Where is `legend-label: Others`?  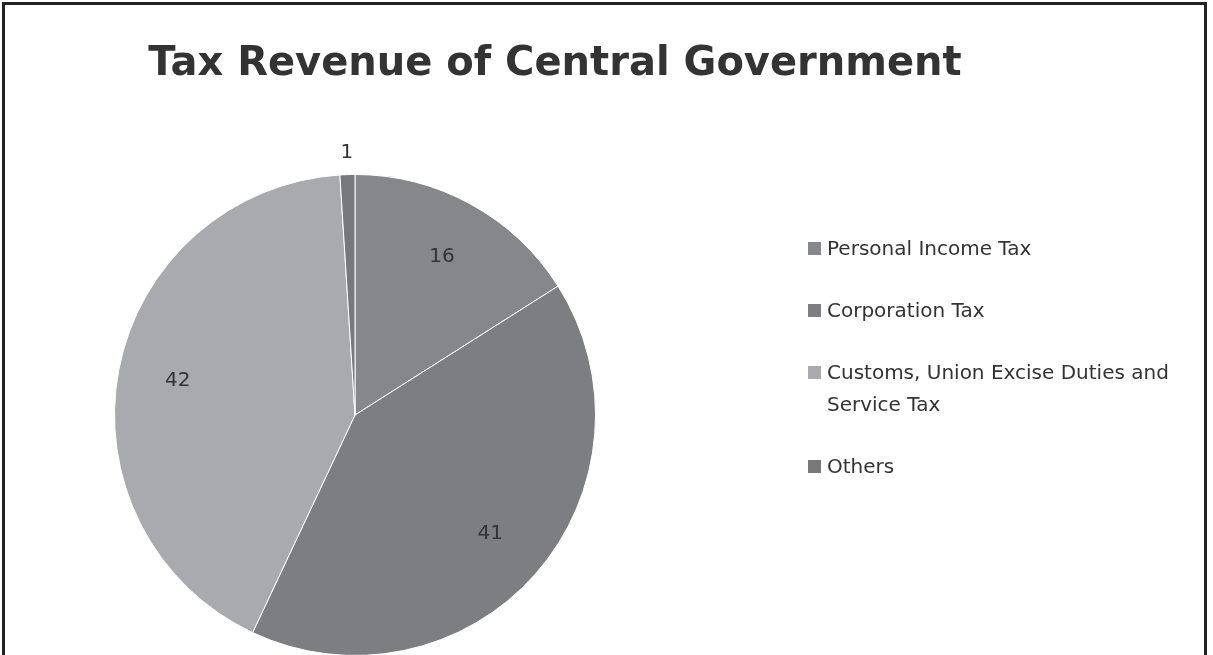
legend-label: Others is located at coordinates (861, 466).